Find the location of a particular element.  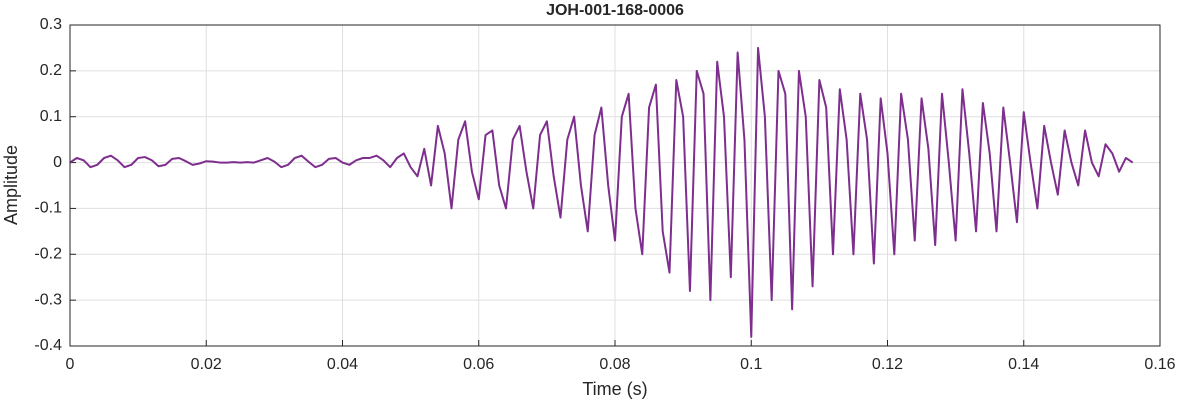

y-tick-label: -0.2 is located at coordinates (48, 254).